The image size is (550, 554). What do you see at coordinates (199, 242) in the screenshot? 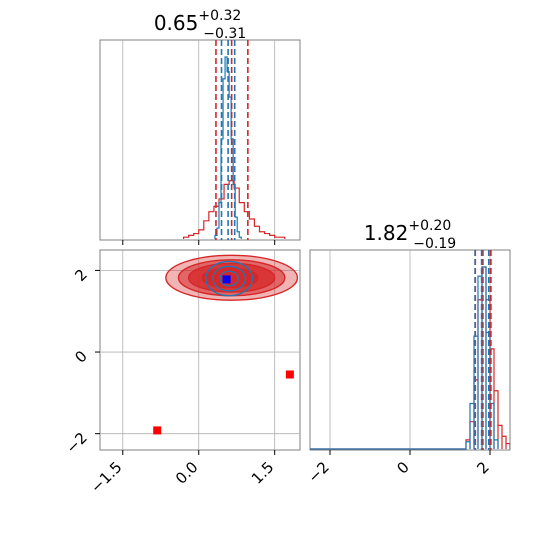
I see `top-panel-ticks` at bounding box center [199, 242].